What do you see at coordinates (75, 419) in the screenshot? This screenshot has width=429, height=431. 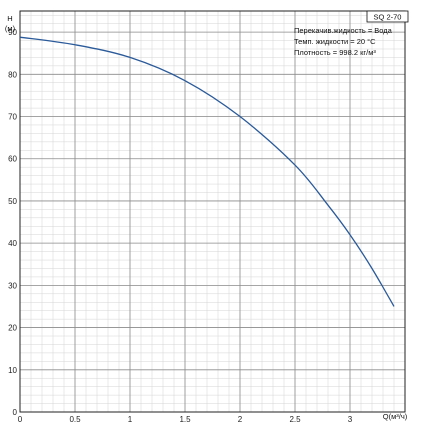 I see `x-tick-label: 0.5` at bounding box center [75, 419].